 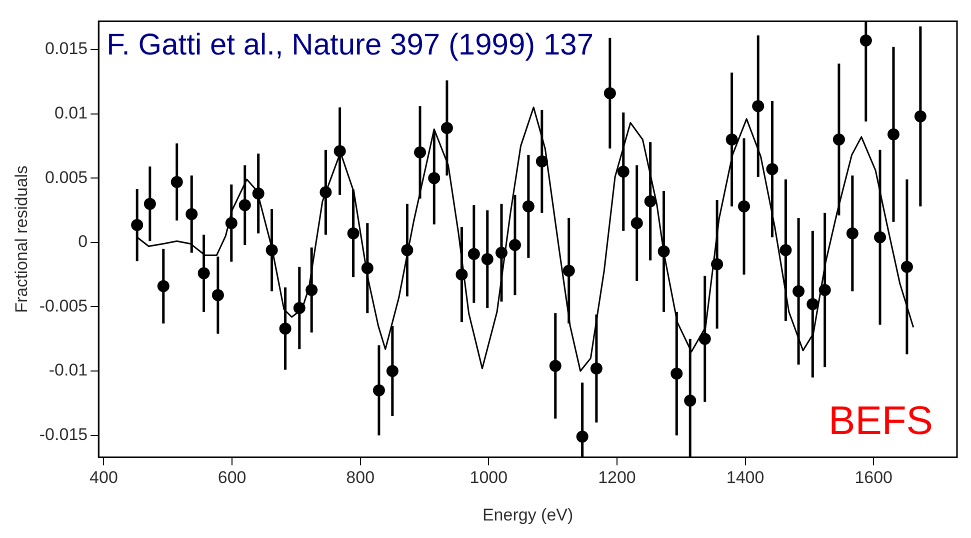 I want to click on x-tick-label: 1000, so click(x=489, y=478).